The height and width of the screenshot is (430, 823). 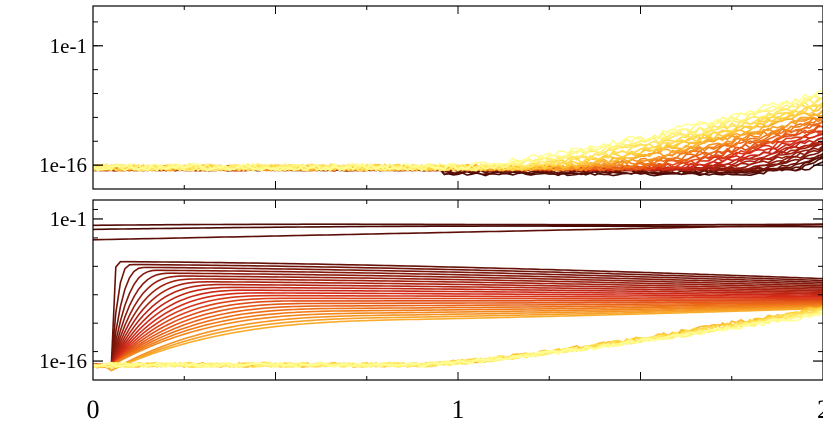 I want to click on x-tick-label: 0, so click(x=93, y=409).